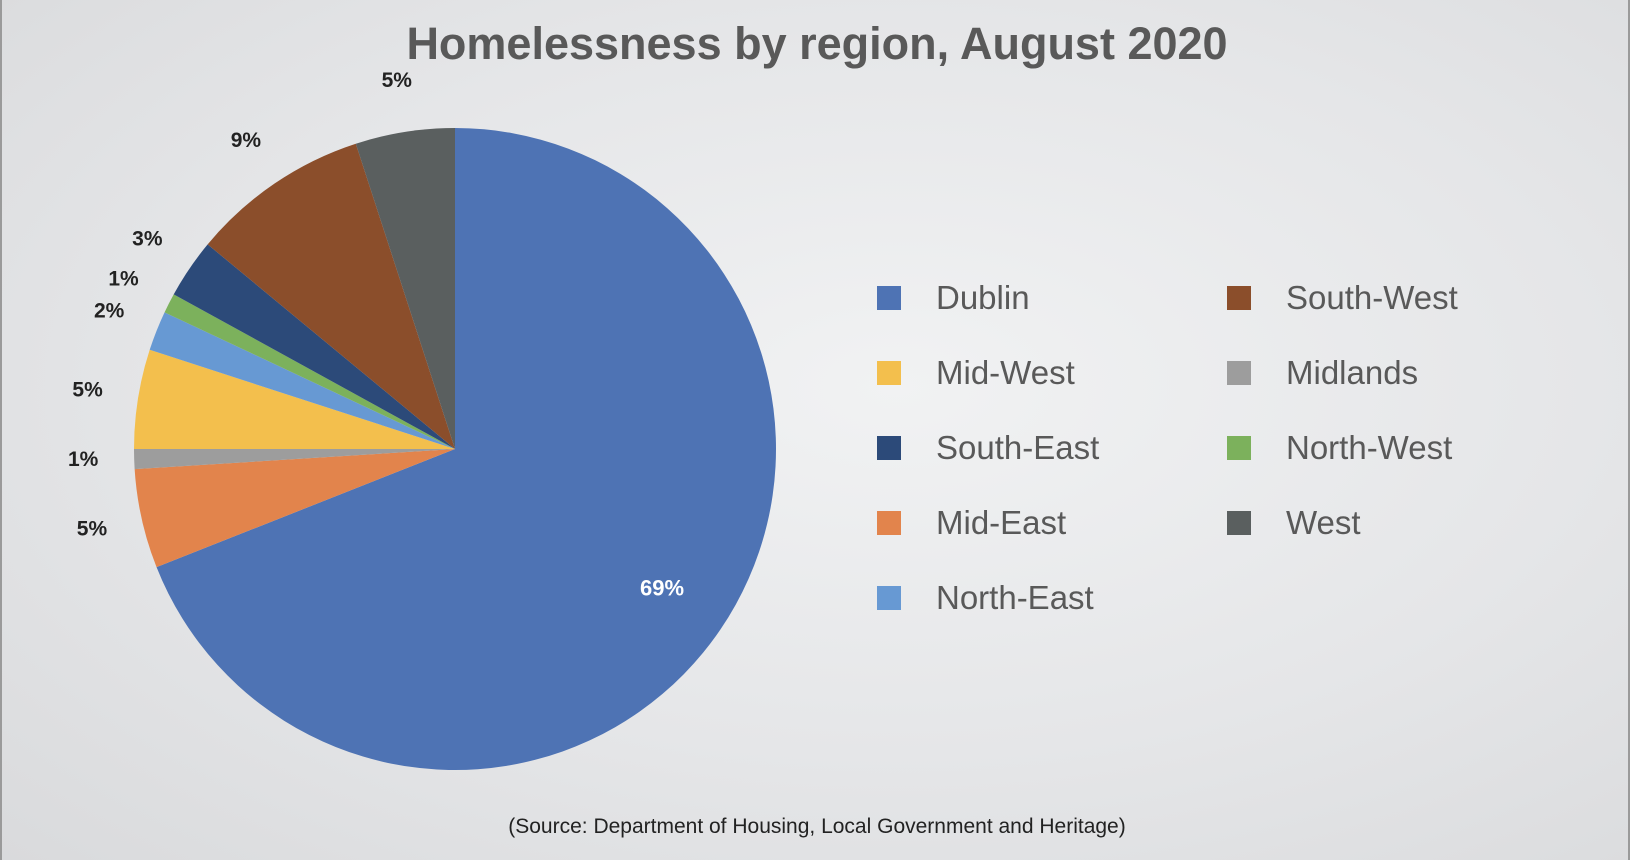 The height and width of the screenshot is (860, 1630). I want to click on legend-label: South-West, so click(1372, 297).